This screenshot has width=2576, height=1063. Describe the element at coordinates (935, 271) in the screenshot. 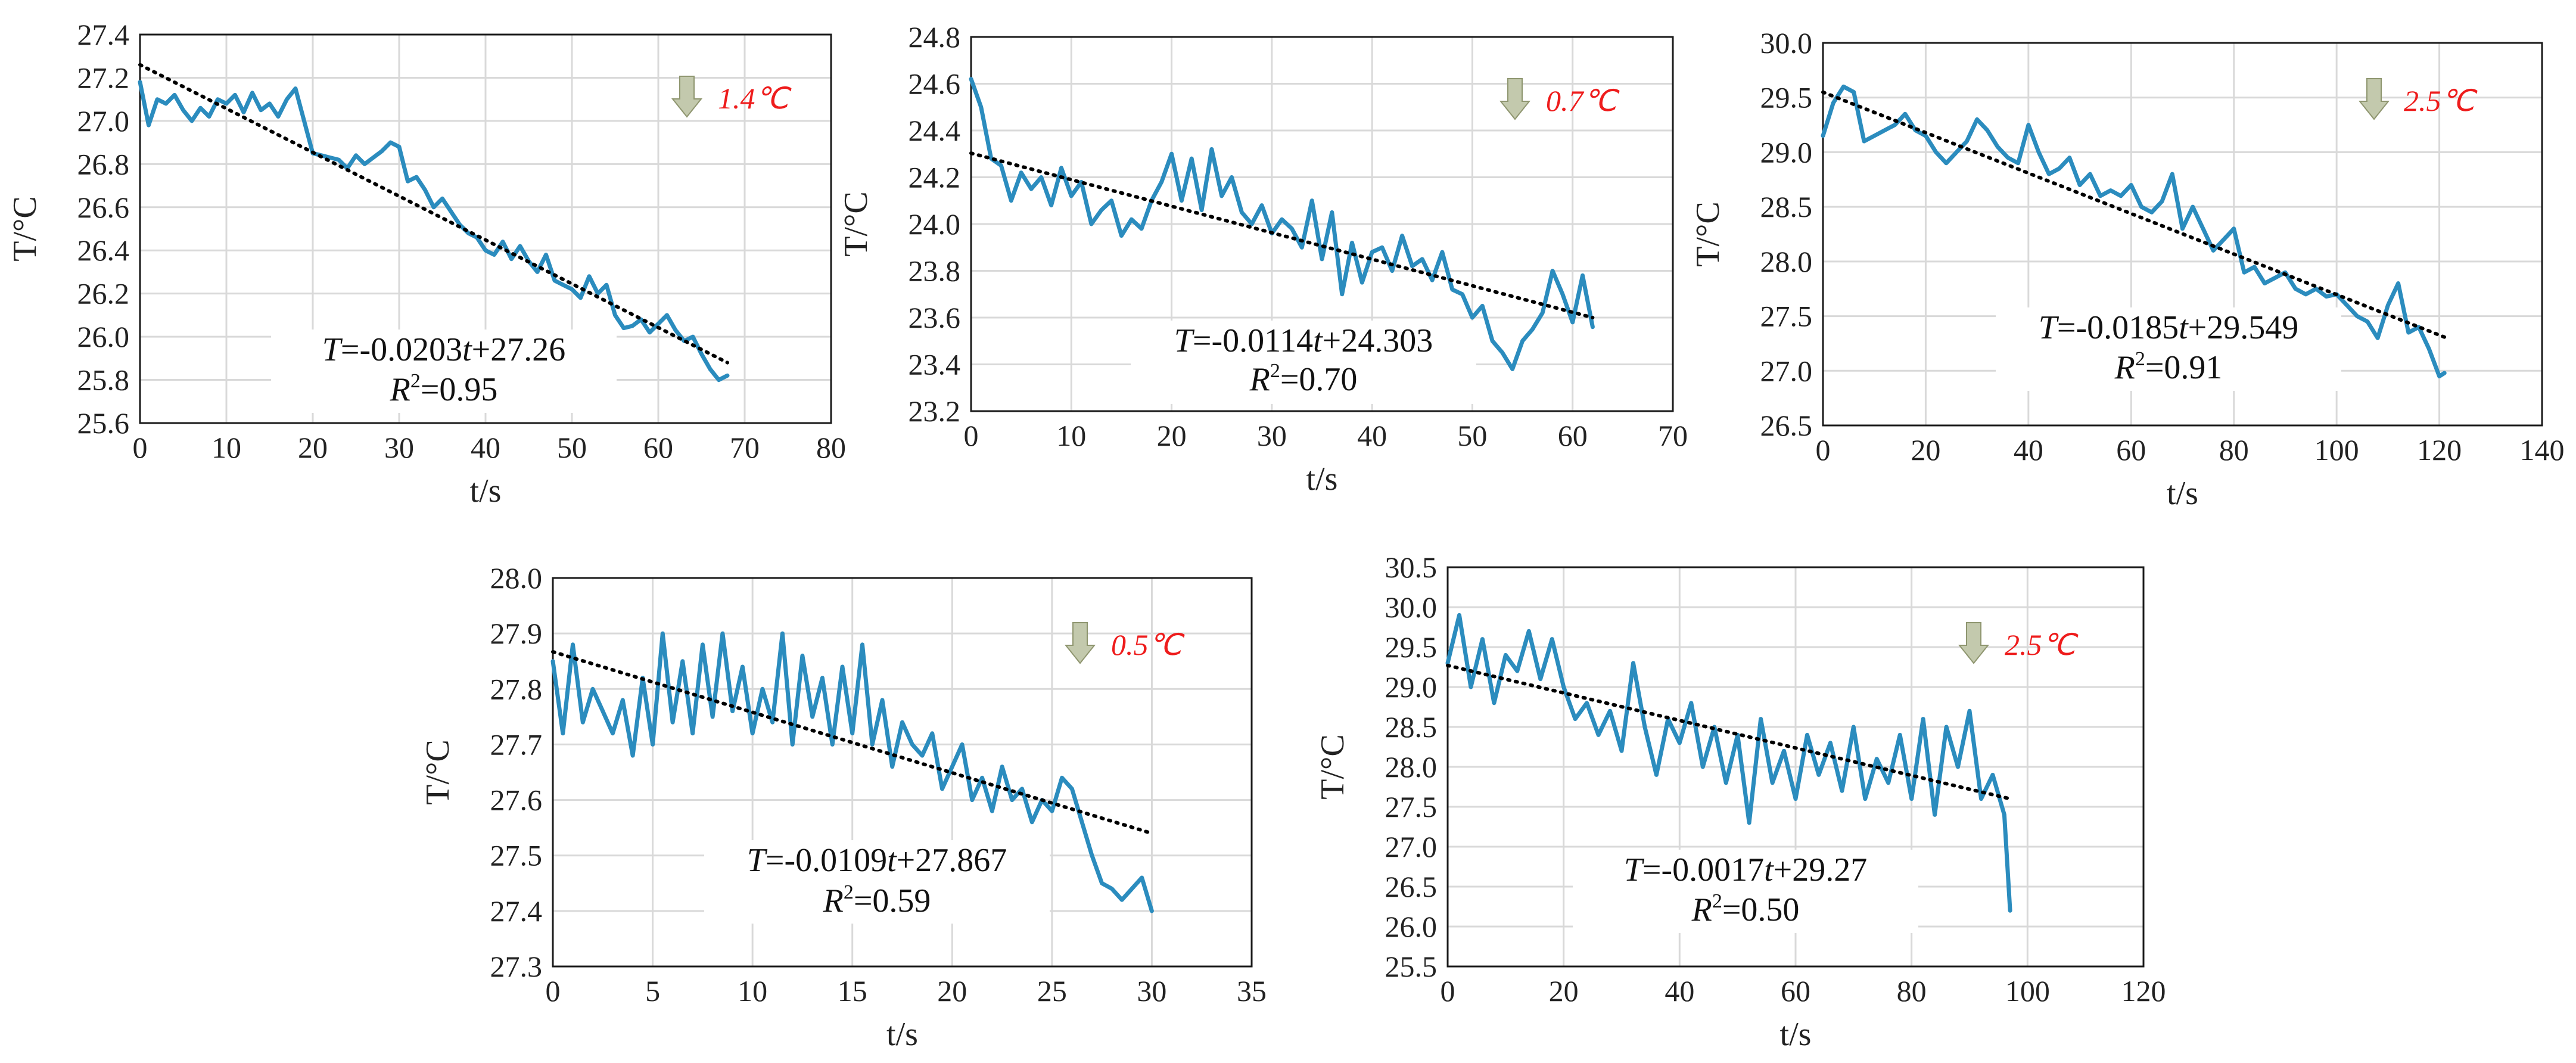

I see `y-tick-label: 23.8` at that location.